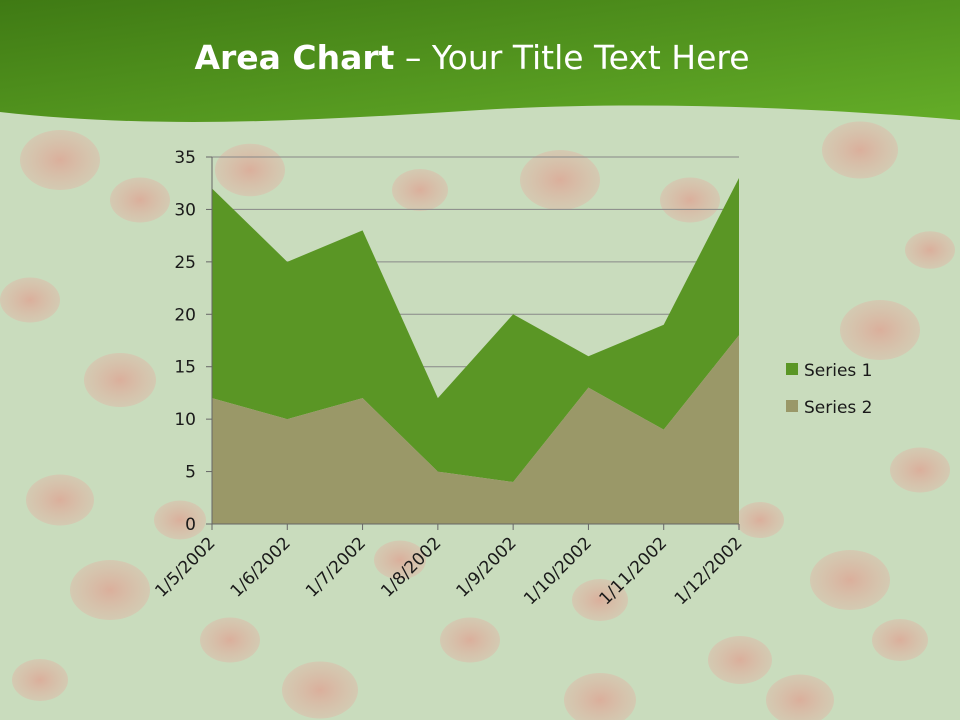 The width and height of the screenshot is (960, 720). I want to click on slide-title: Area Chart – Your Title Text Here, so click(472, 57).